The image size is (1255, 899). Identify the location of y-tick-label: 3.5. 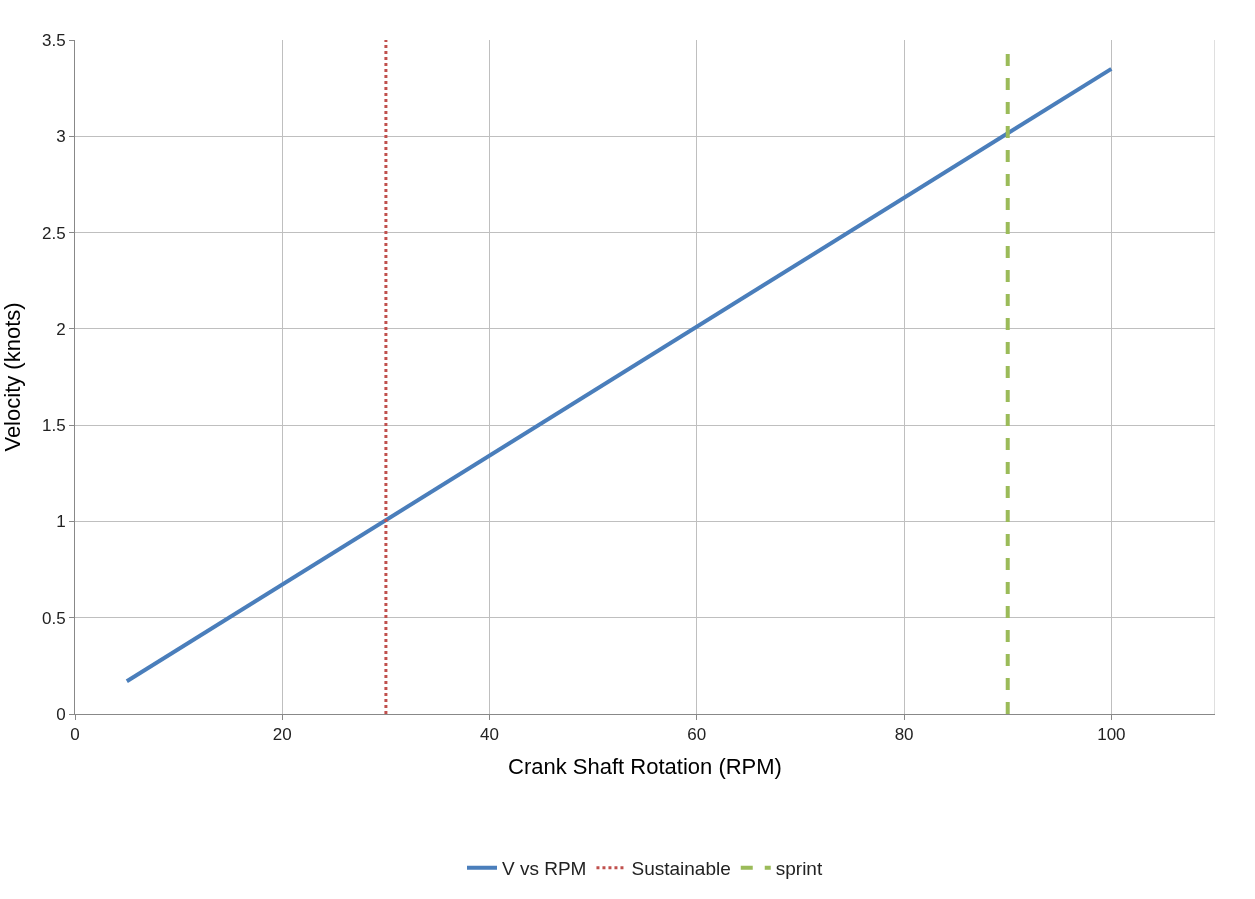
(53, 40).